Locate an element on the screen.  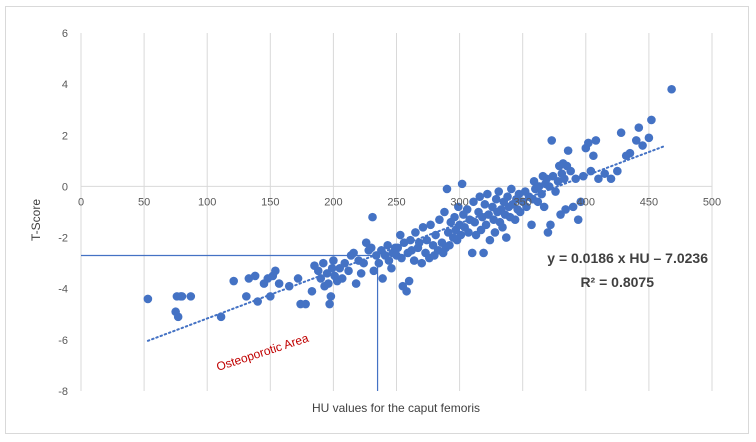
x-axis-title: HU values for the caput femoris is located at coordinates (396, 408).